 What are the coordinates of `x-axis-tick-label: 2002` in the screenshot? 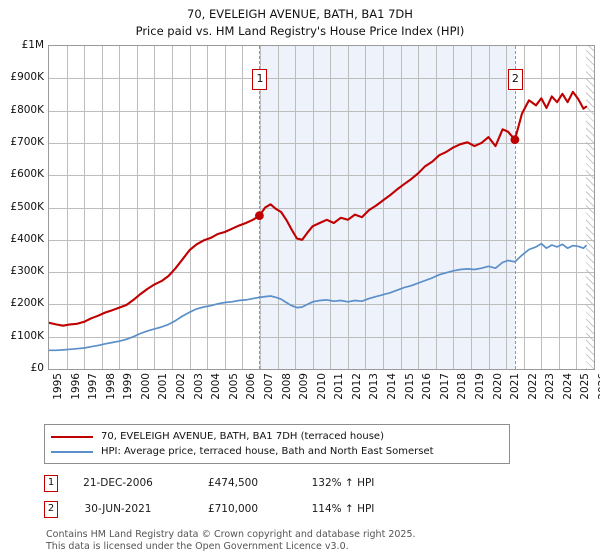 It's located at (181, 386).